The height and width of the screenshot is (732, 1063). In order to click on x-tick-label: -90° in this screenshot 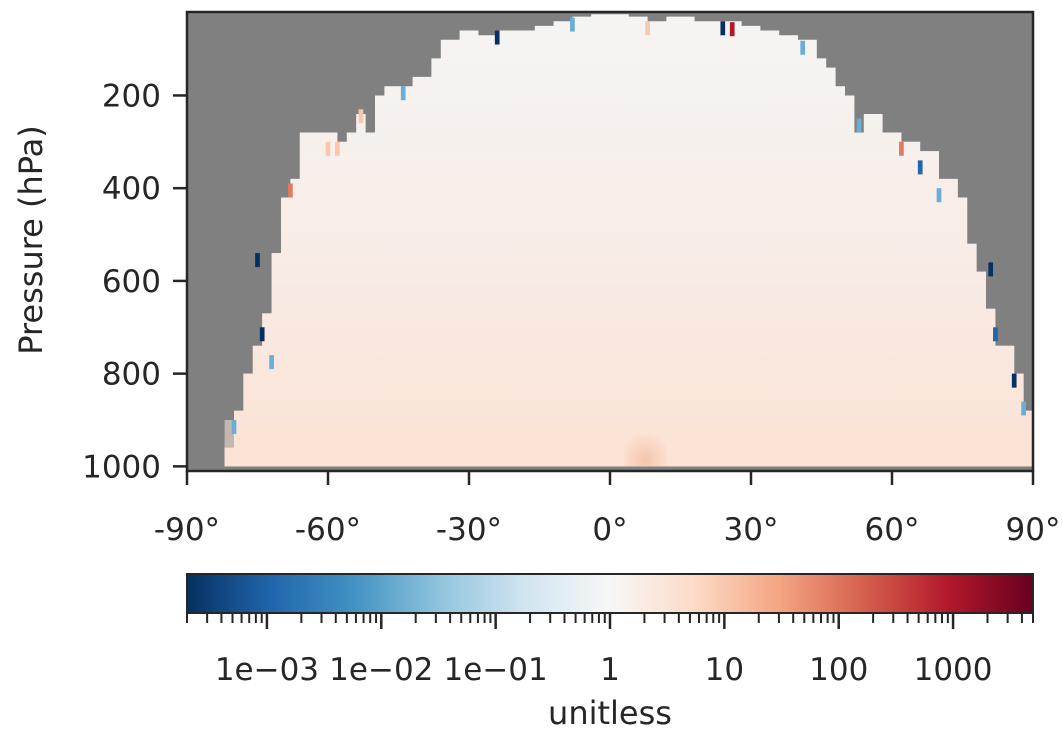, I will do `click(187, 530)`.